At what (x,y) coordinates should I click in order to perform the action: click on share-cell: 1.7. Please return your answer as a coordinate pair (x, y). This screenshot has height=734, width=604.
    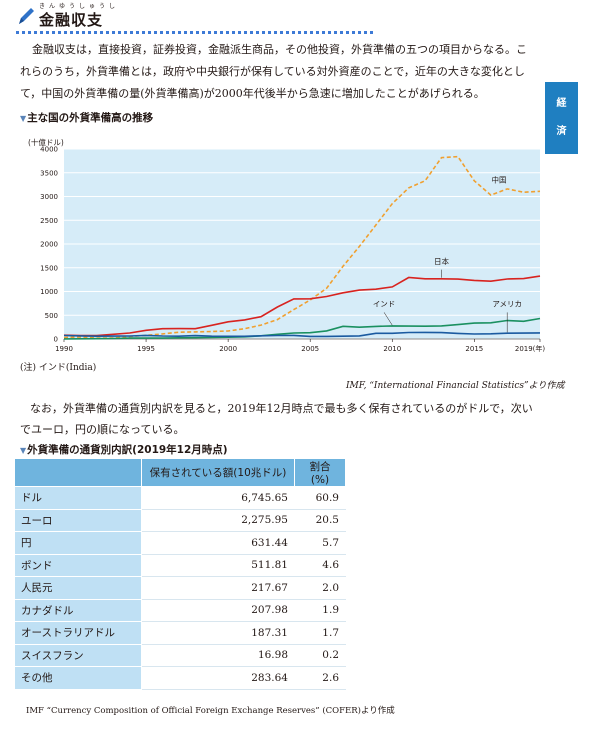
    Looking at the image, I should click on (320, 633).